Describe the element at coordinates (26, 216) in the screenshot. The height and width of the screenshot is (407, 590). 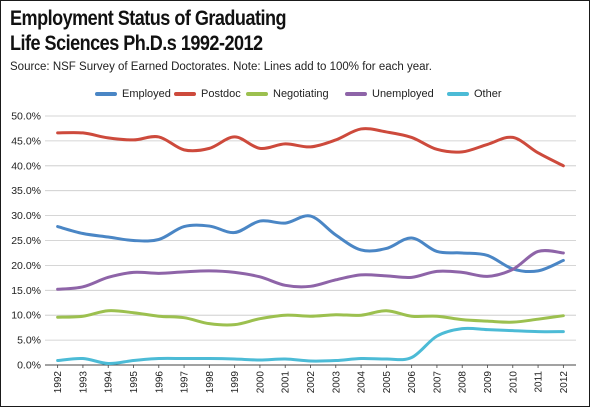
I see `y-tick-label: 30.0%` at that location.